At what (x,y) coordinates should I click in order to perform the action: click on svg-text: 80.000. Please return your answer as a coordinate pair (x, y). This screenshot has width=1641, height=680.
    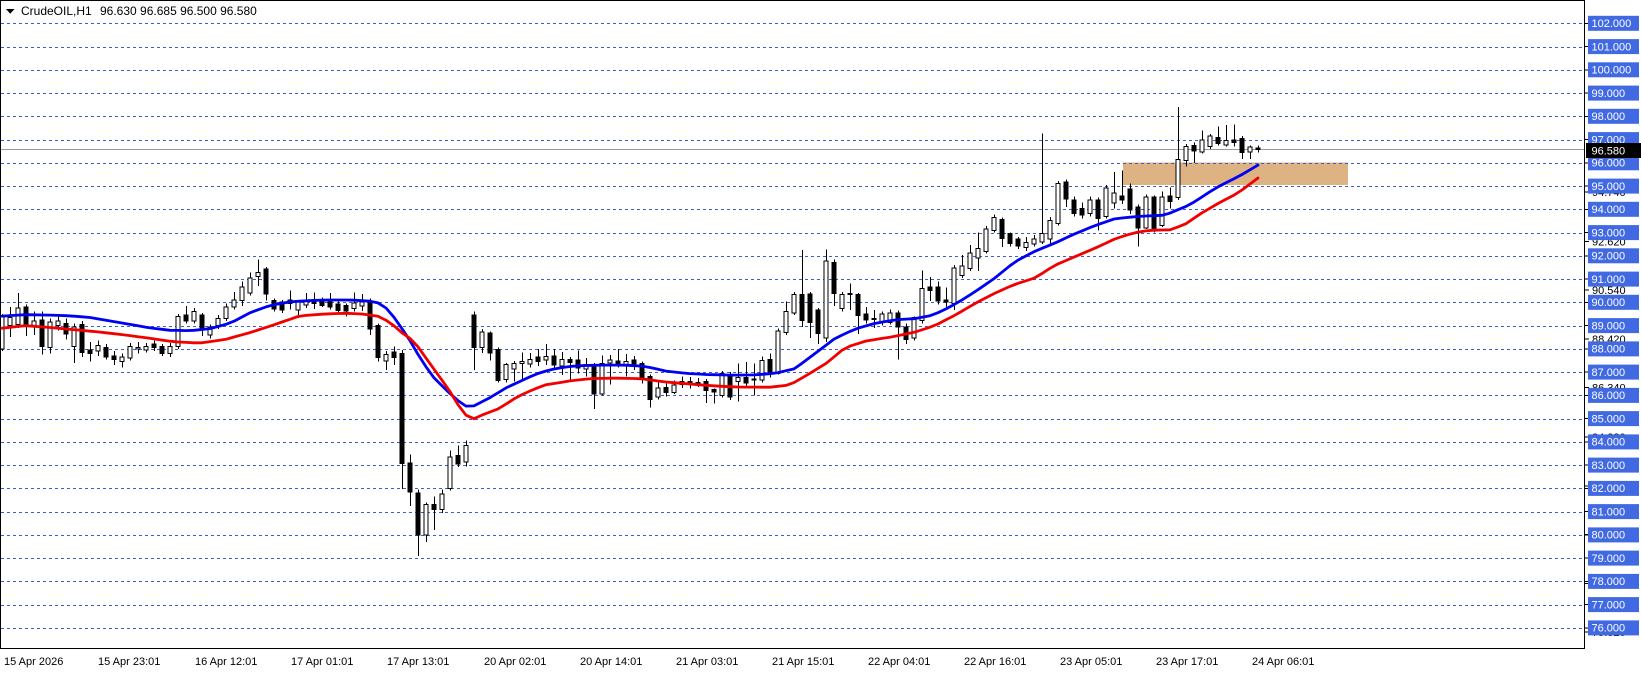
    Looking at the image, I should click on (1609, 536).